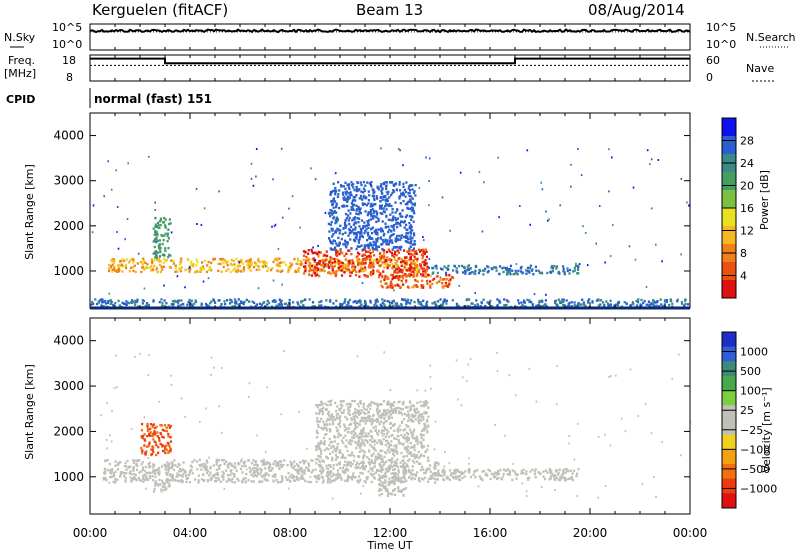  What do you see at coordinates (389, 10) in the screenshot?
I see `beam-title: Beam 13` at bounding box center [389, 10].